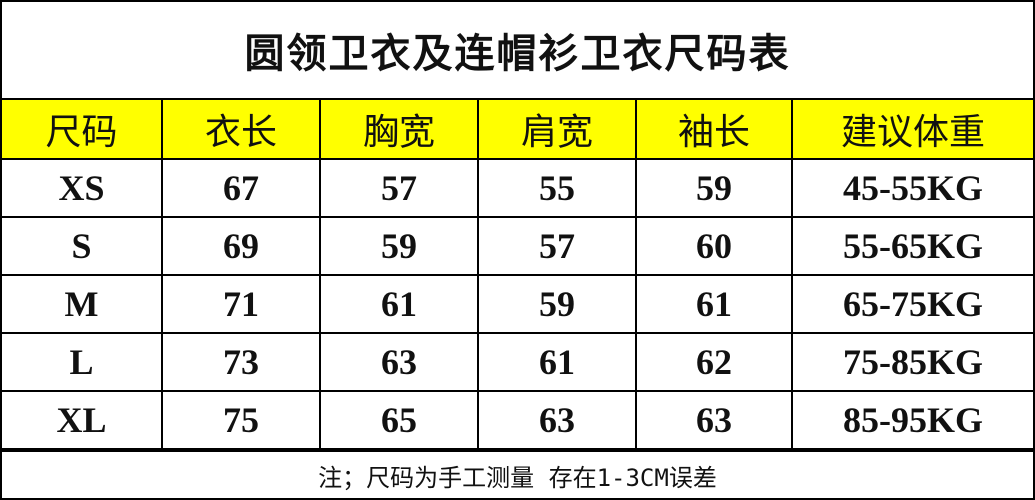  What do you see at coordinates (912, 304) in the screenshot?
I see `table-cell: 65-75KG` at bounding box center [912, 304].